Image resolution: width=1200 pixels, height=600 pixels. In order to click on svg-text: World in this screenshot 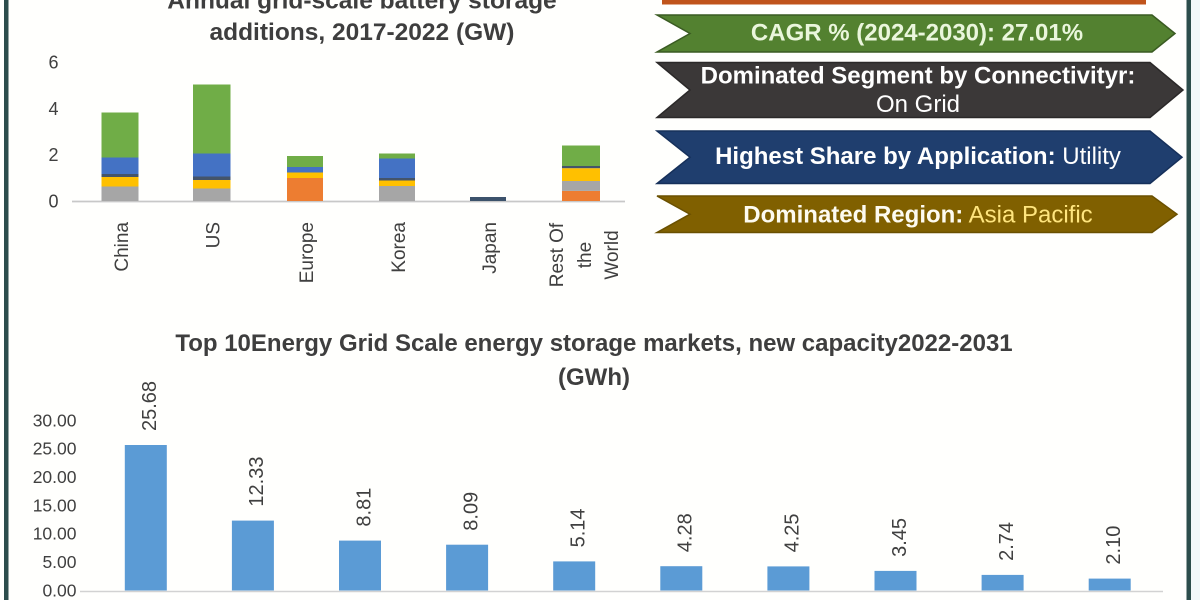, I will do `click(612, 254)`.